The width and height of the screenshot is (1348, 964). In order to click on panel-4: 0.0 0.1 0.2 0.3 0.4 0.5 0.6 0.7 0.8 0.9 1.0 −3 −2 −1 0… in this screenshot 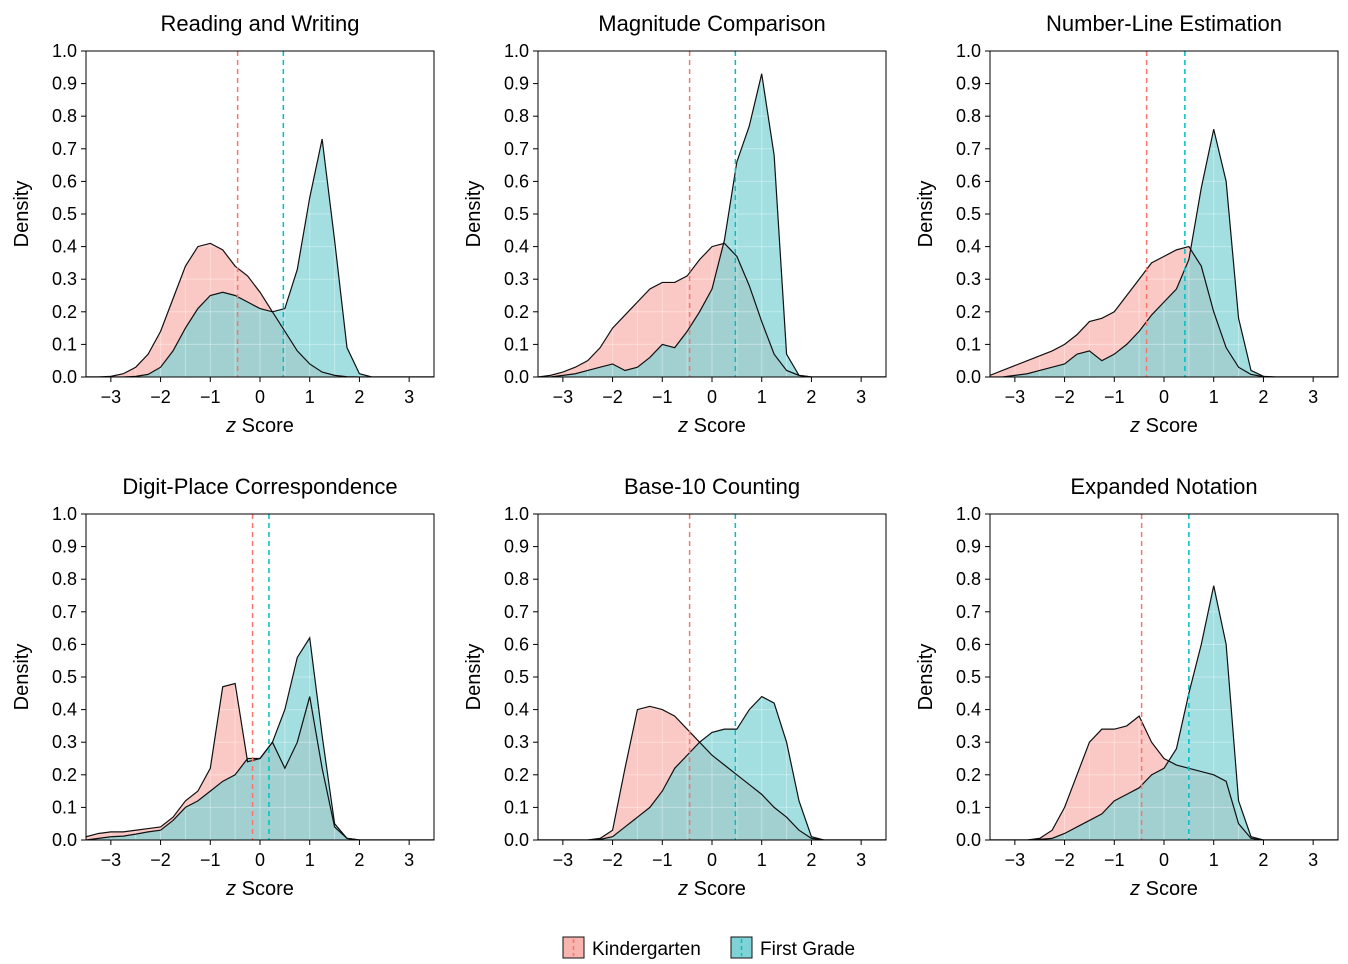, I will do `click(675, 687)`.